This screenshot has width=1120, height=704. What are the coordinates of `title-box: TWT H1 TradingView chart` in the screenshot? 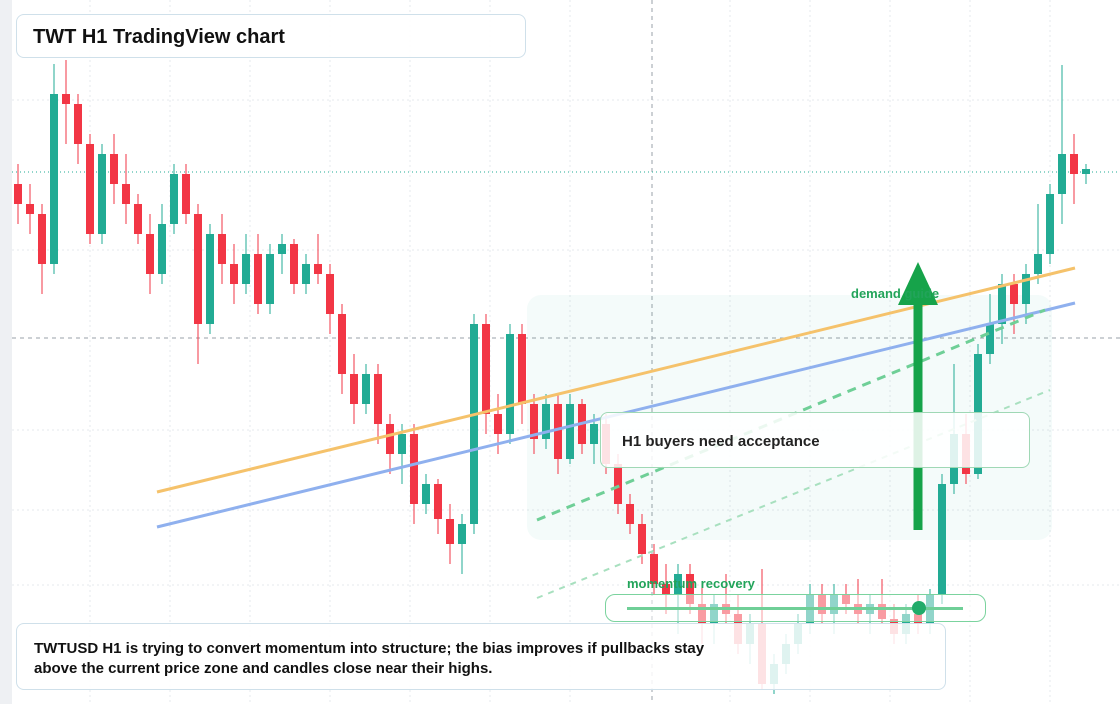 It's located at (271, 36).